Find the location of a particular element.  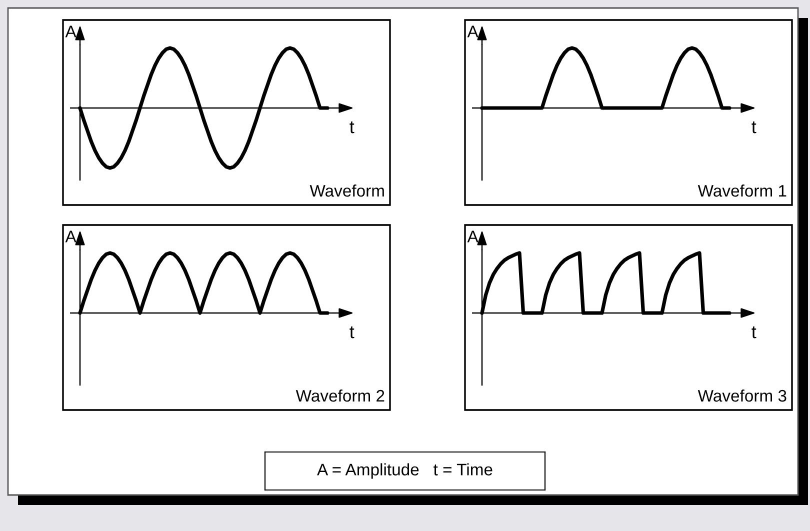

text: Waveform 1 is located at coordinates (742, 190).